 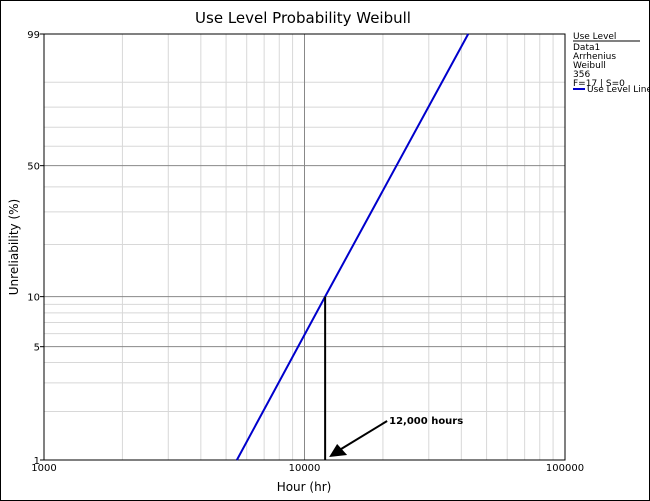 I want to click on annotation-label: 12,000 hours, so click(x=426, y=421).